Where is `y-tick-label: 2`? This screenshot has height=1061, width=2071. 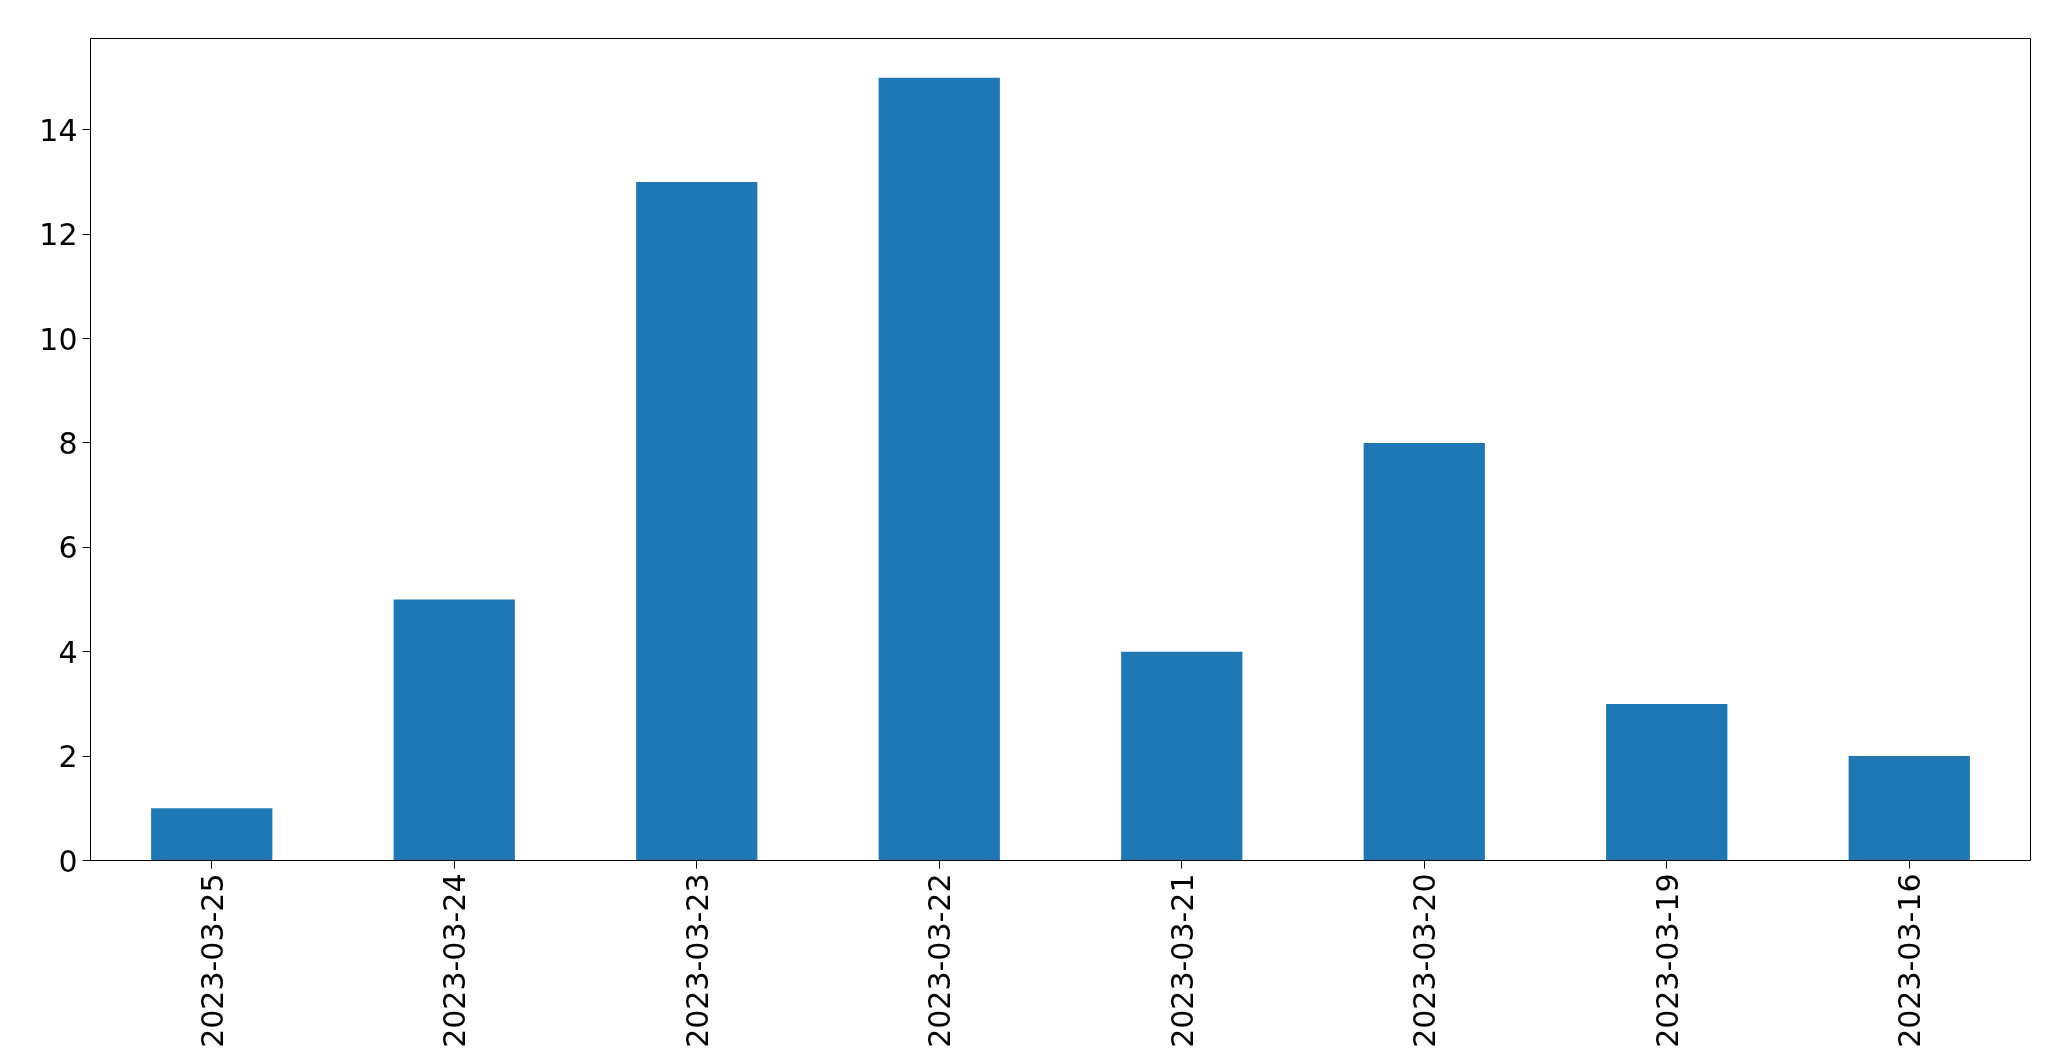 y-tick-label: 2 is located at coordinates (68, 757).